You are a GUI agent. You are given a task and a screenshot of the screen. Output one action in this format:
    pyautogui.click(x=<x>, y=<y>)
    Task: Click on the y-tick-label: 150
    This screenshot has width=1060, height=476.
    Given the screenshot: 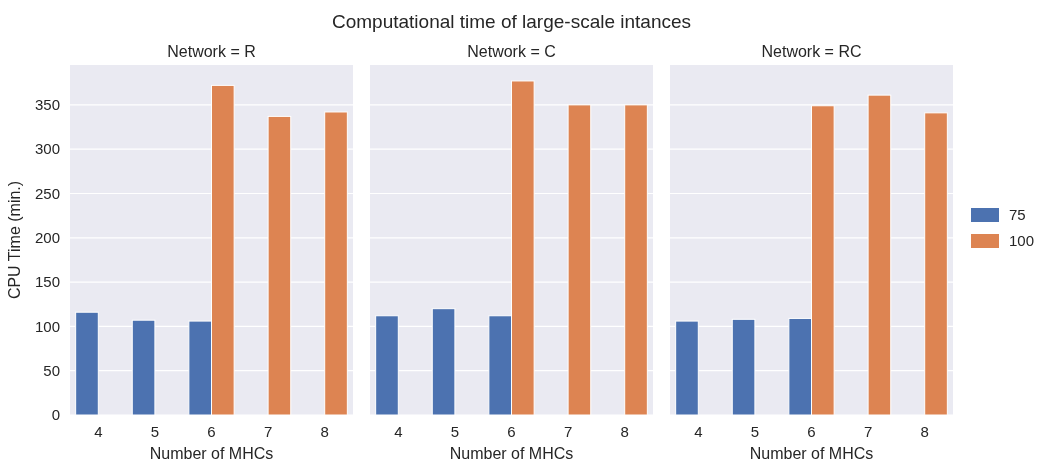 What is the action you would take?
    pyautogui.click(x=47, y=282)
    